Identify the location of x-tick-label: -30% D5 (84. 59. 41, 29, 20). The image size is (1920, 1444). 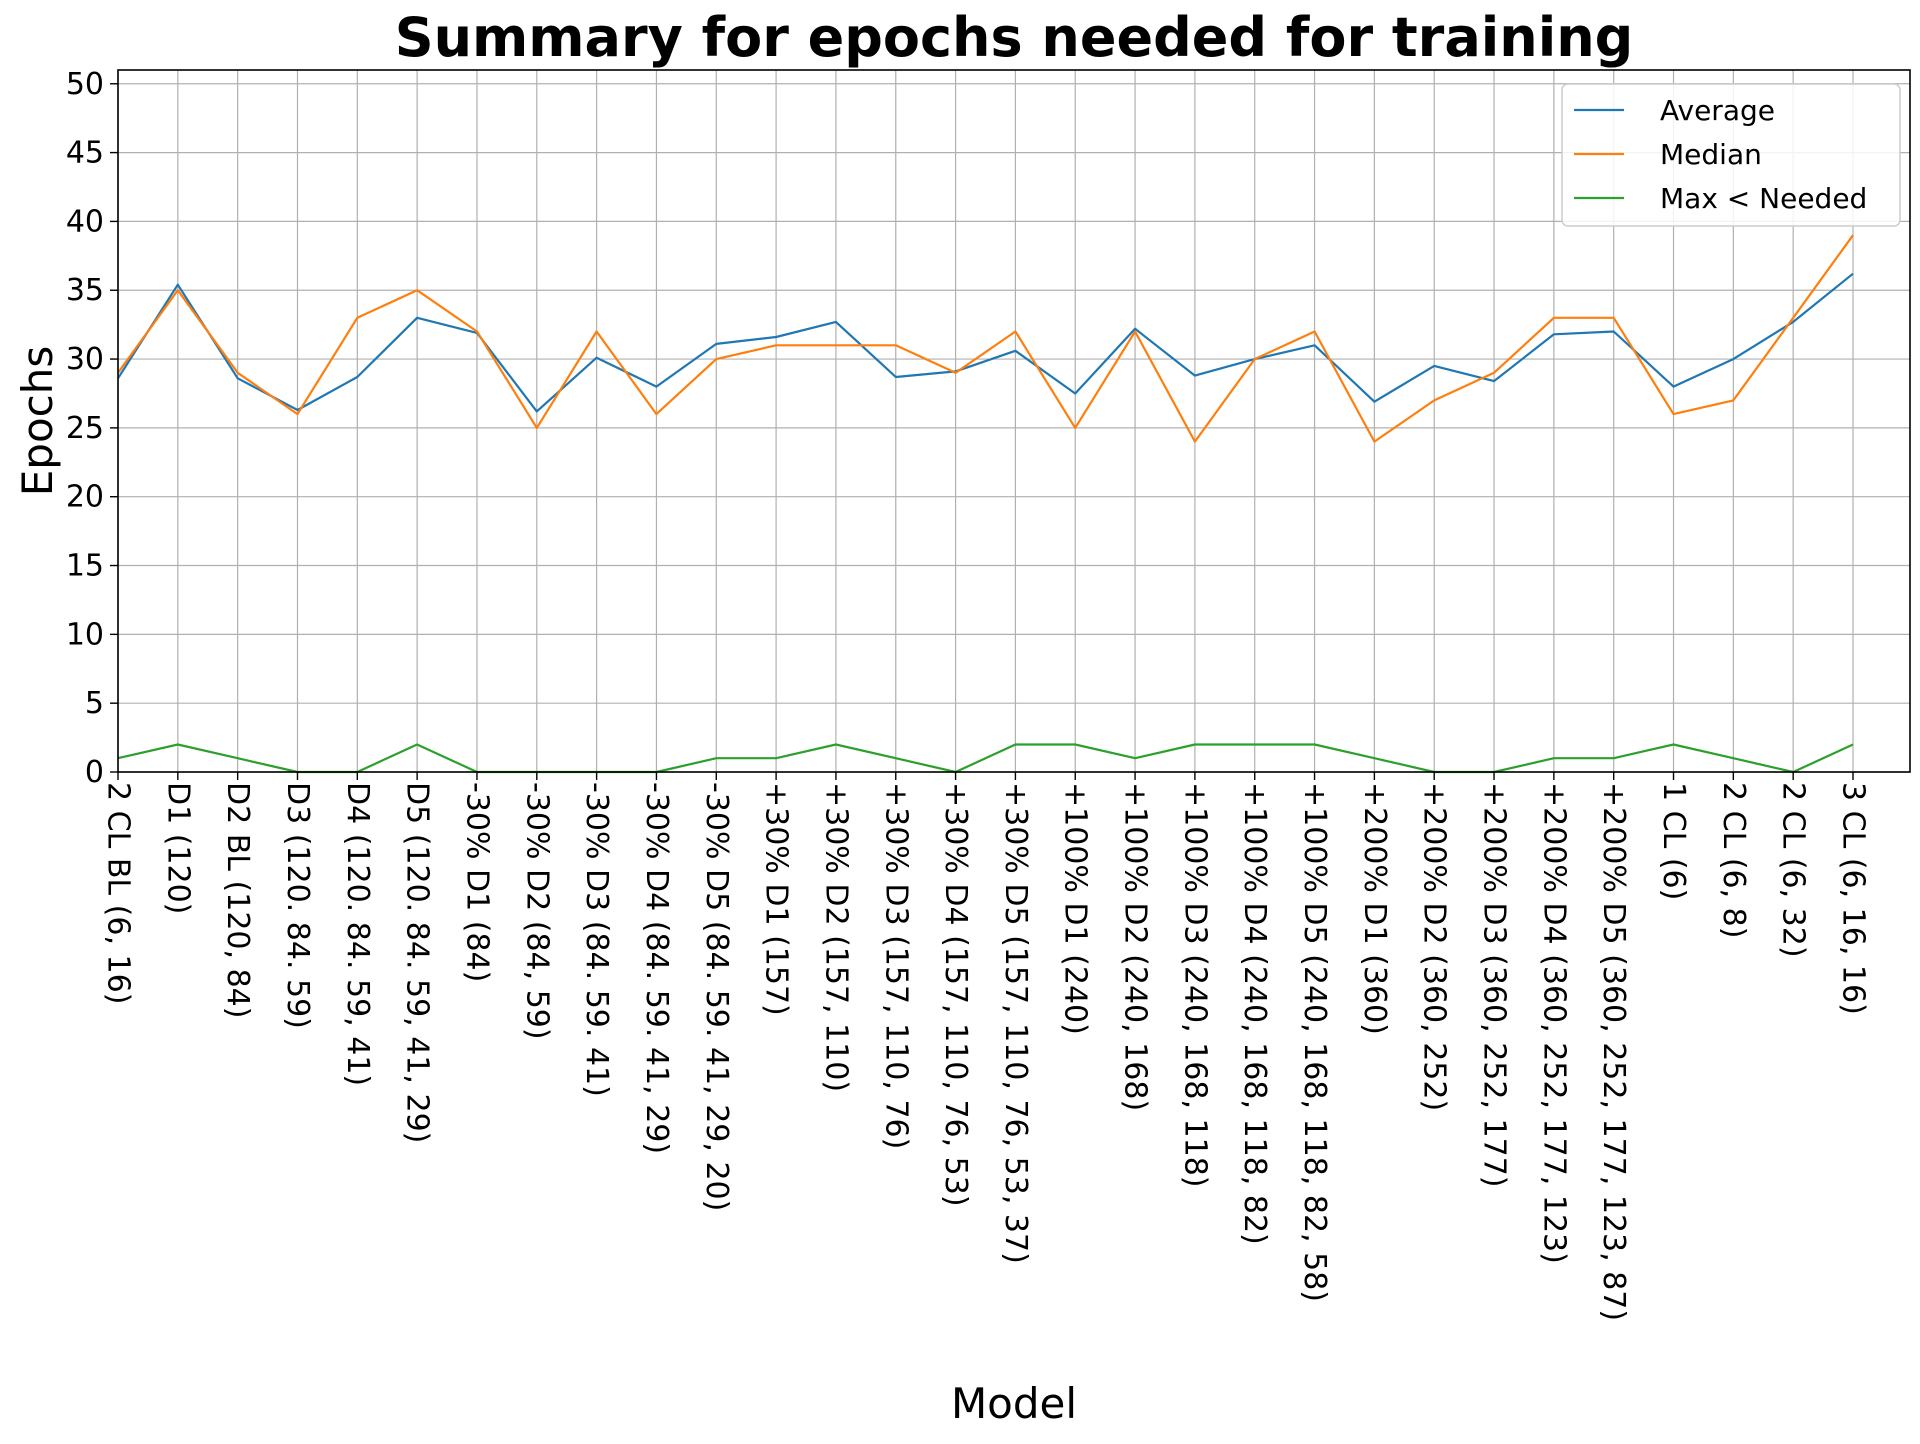
(716, 996).